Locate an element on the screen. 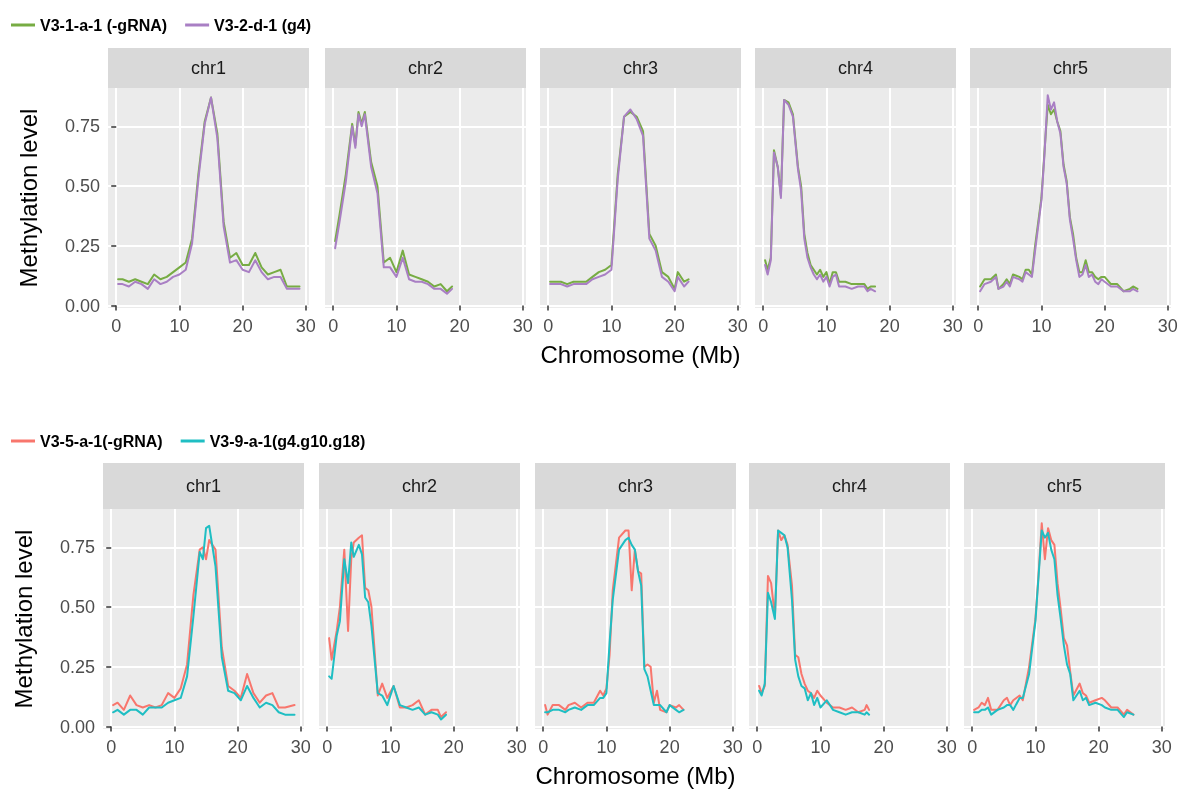 Image resolution: width=1183 pixels, height=799 pixels. legend-label: V3-1-a-1 (-gRNA) is located at coordinates (104, 25).